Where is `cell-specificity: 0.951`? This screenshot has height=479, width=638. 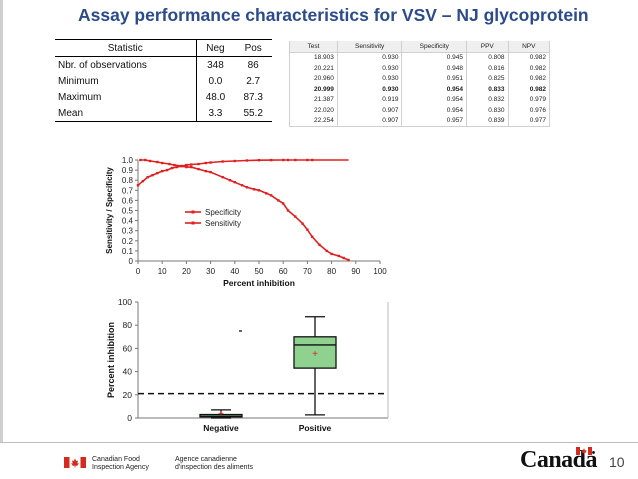 cell-specificity: 0.951 is located at coordinates (434, 78).